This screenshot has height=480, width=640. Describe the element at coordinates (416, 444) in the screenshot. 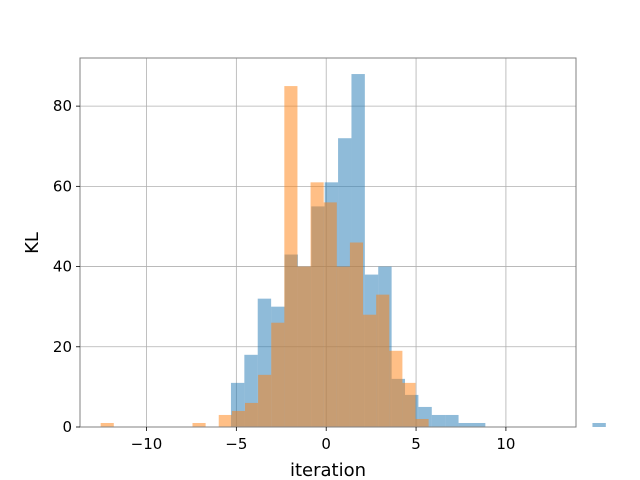

I see `x-tick-label: 5` at that location.